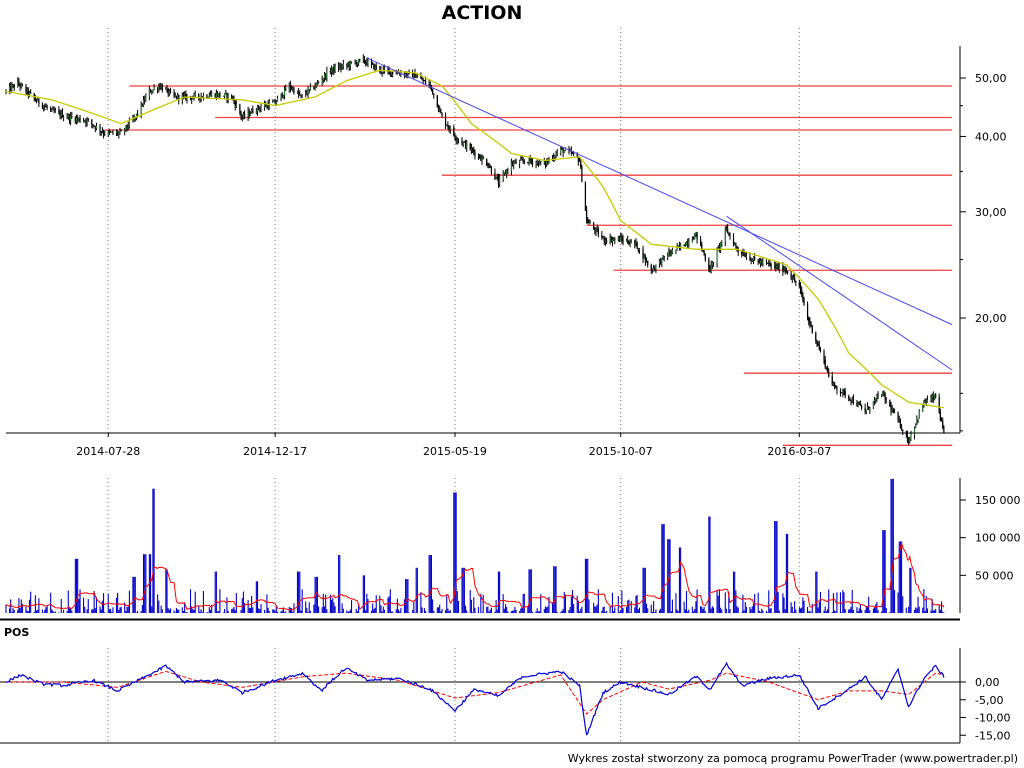  What do you see at coordinates (992, 735) in the screenshot?
I see `indicator-y-tick-label: -15,00` at bounding box center [992, 735].